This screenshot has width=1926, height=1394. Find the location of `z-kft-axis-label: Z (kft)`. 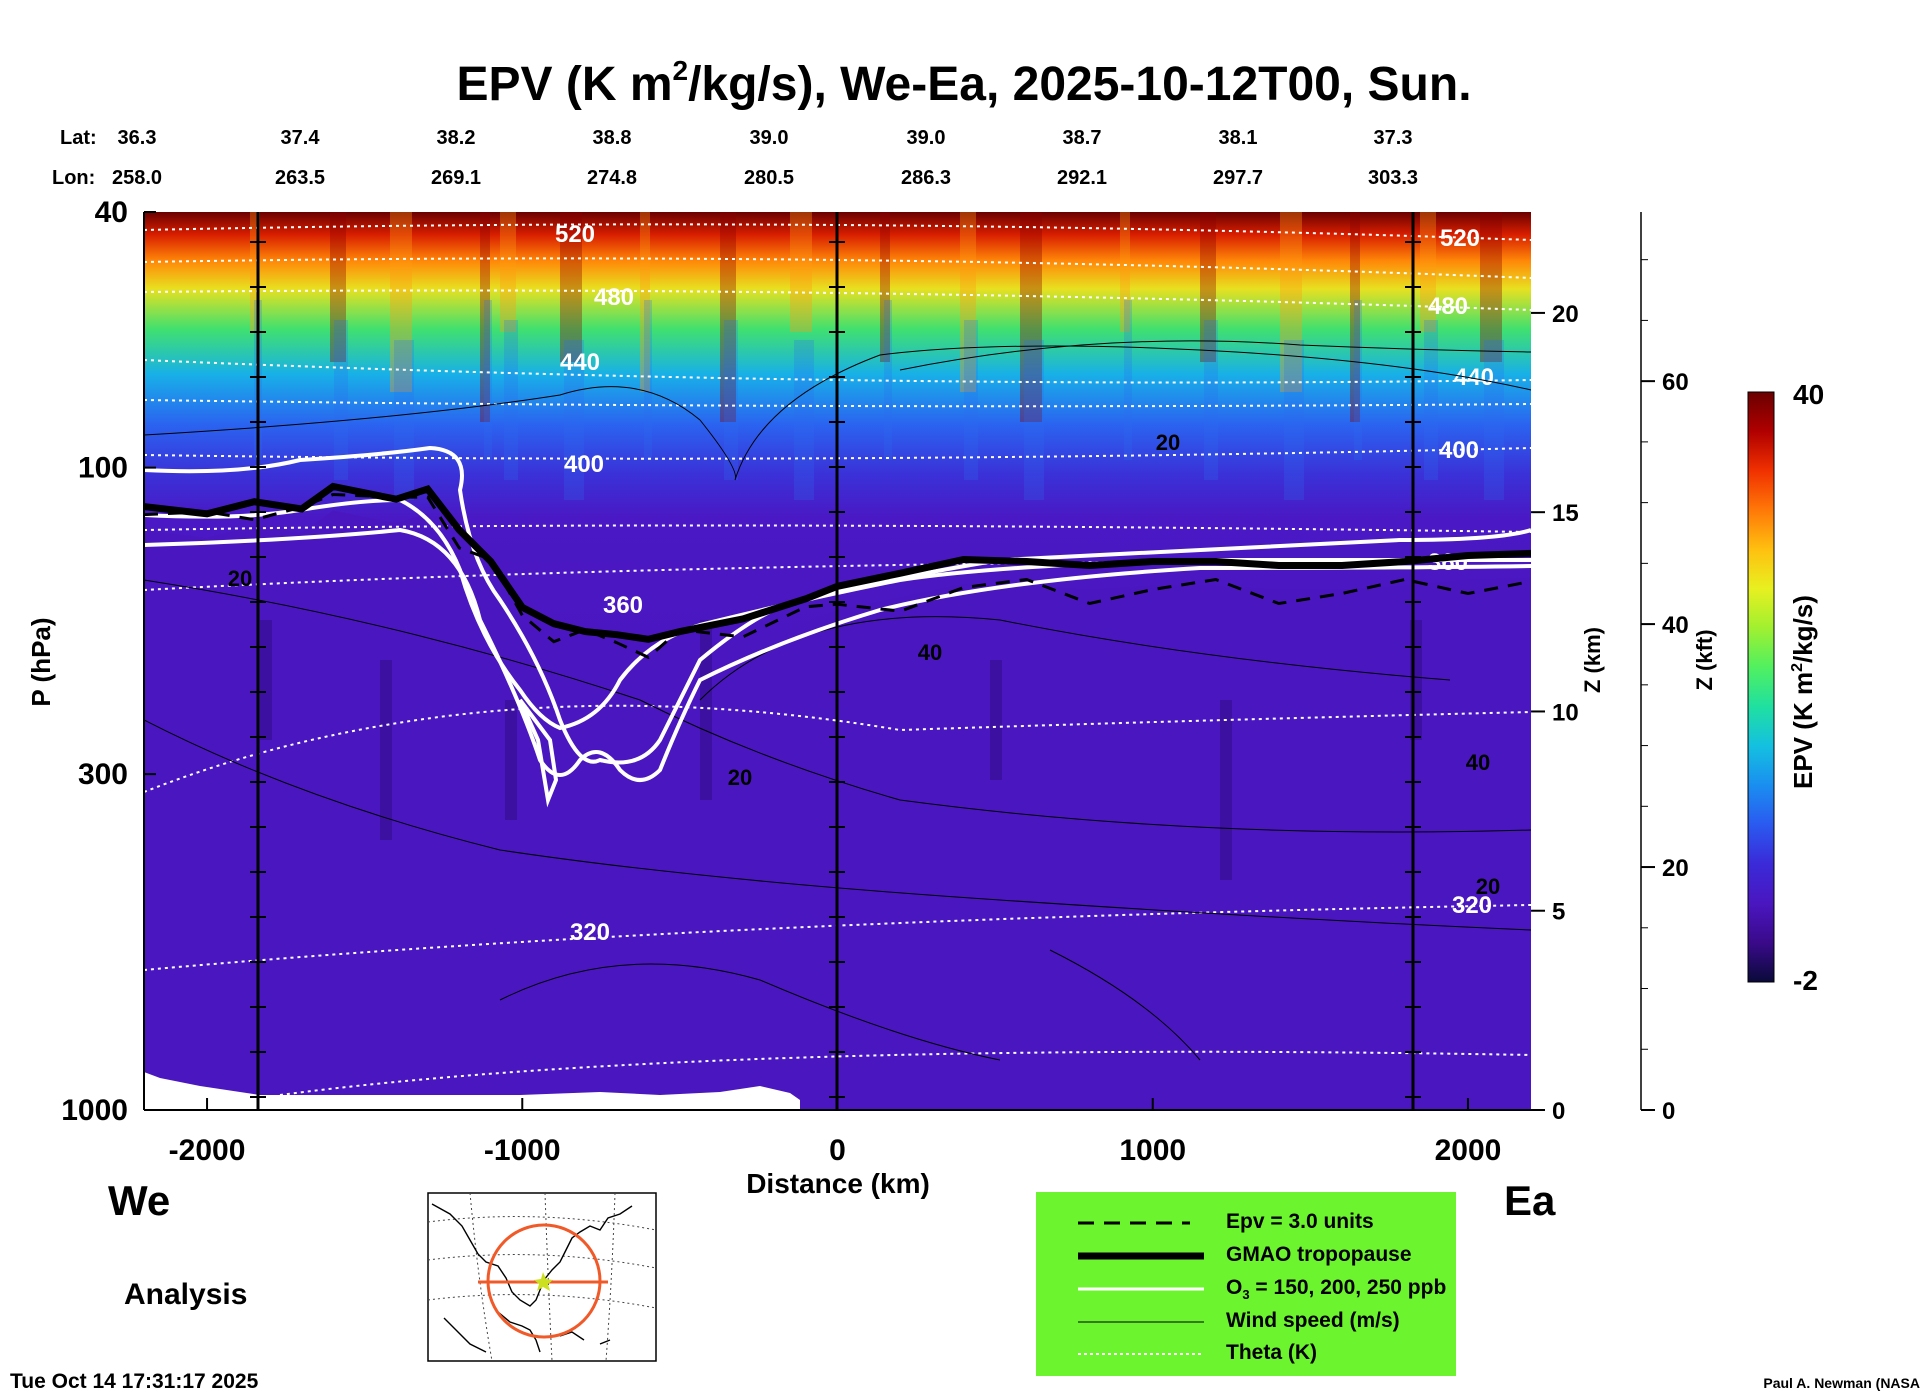

z-kft-axis-label: Z (kft) is located at coordinates (1704, 659).